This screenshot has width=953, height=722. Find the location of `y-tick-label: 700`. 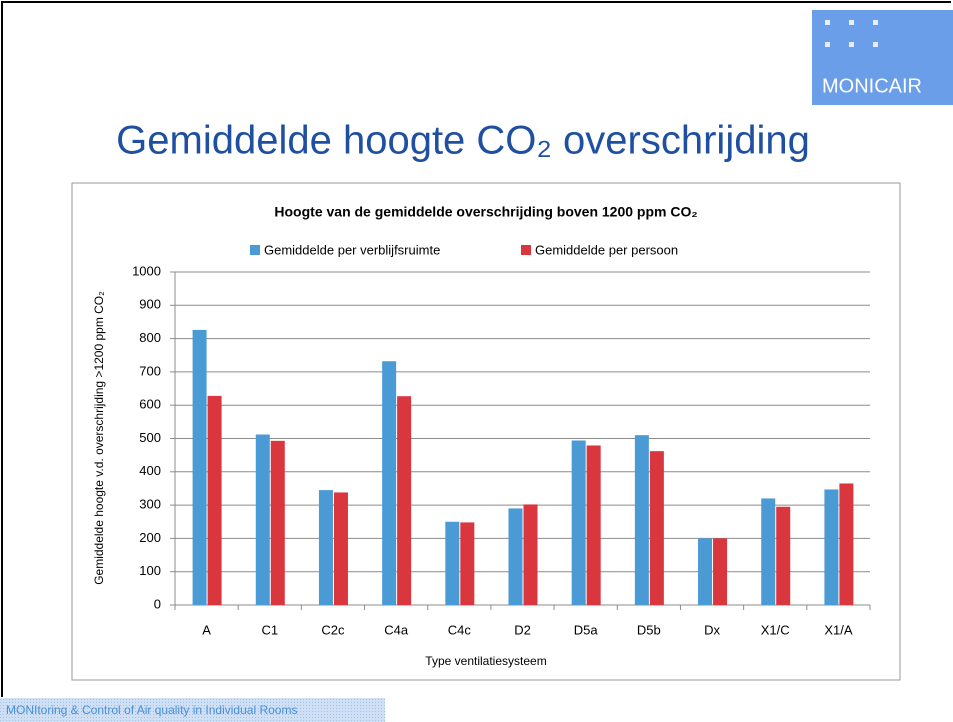

y-tick-label: 700 is located at coordinates (150, 370).